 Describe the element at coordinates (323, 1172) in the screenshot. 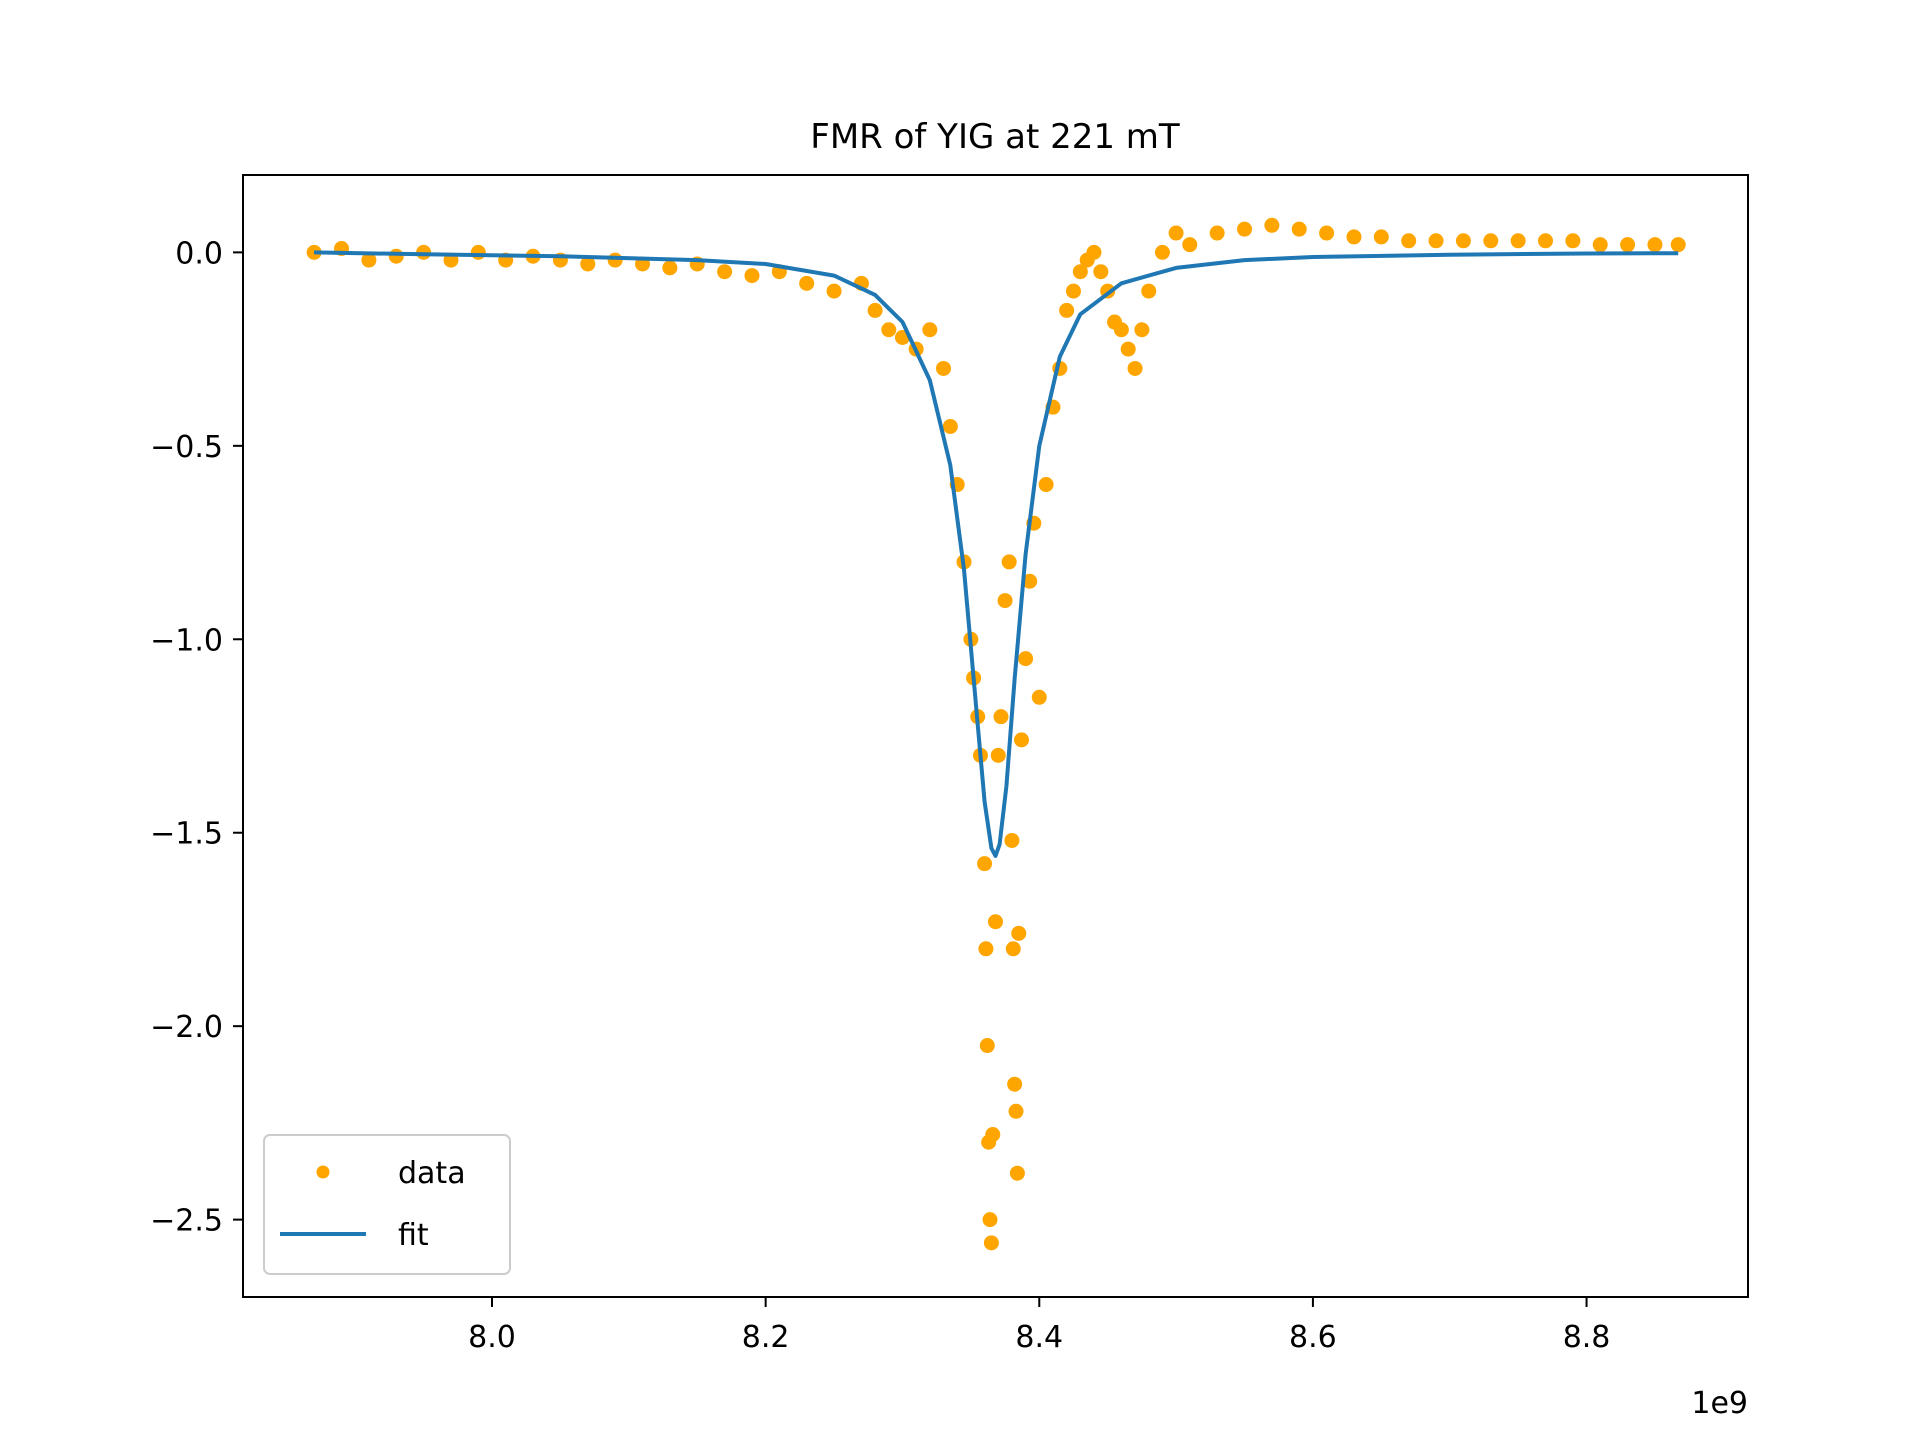

I see `legend-data-marker` at that location.